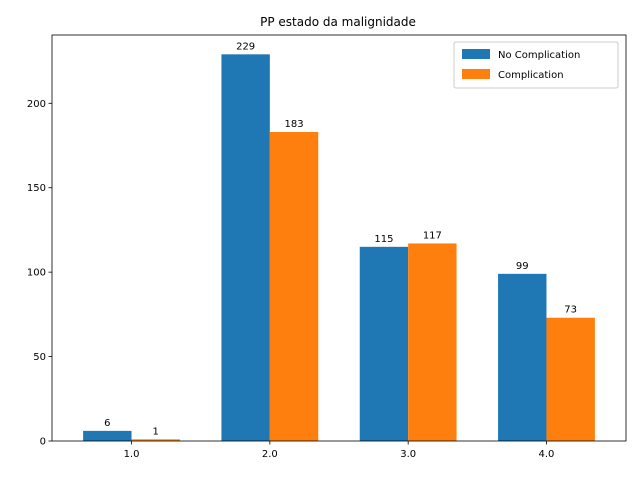 This screenshot has height=480, width=640. What do you see at coordinates (408, 454) in the screenshot?
I see `x-tick-label: 3.0` at bounding box center [408, 454].